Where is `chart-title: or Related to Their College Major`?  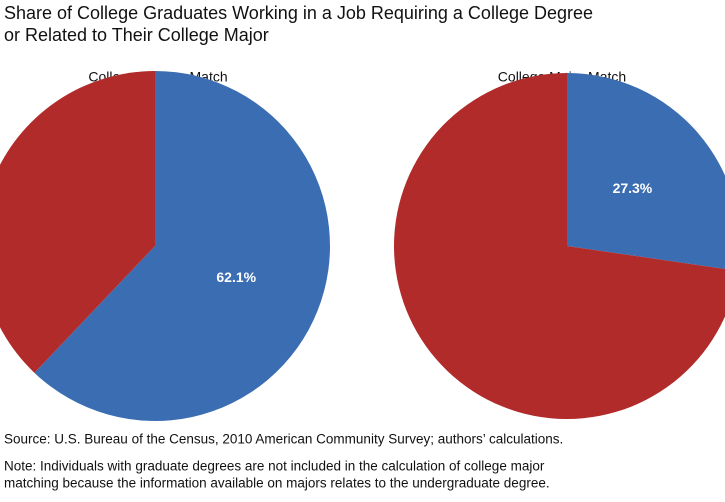 chart-title: or Related to Their College Major is located at coordinates (136, 35).